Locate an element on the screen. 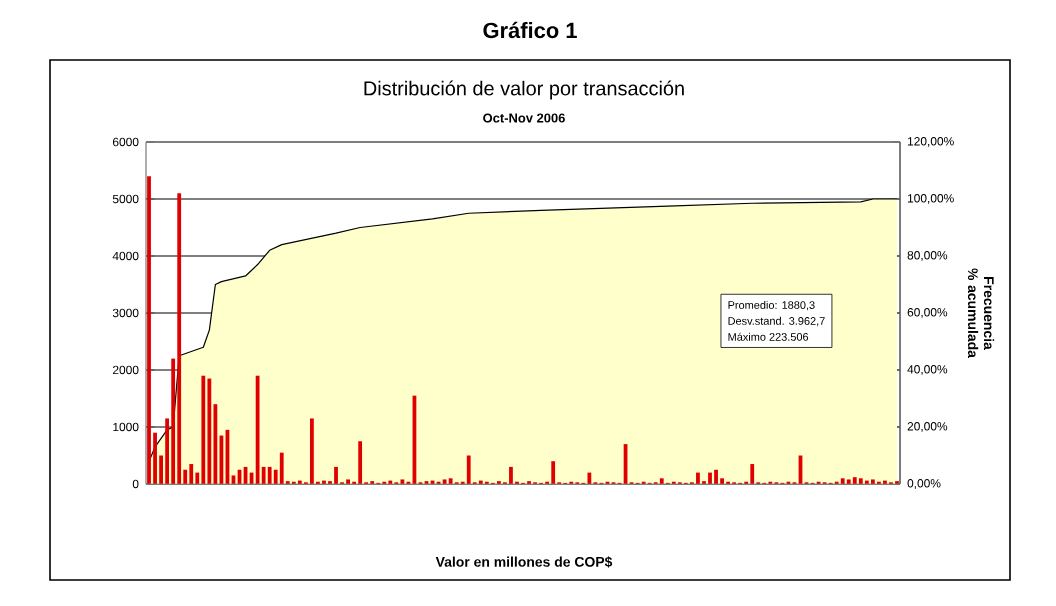  text: Gráfico 1 is located at coordinates (530, 30).